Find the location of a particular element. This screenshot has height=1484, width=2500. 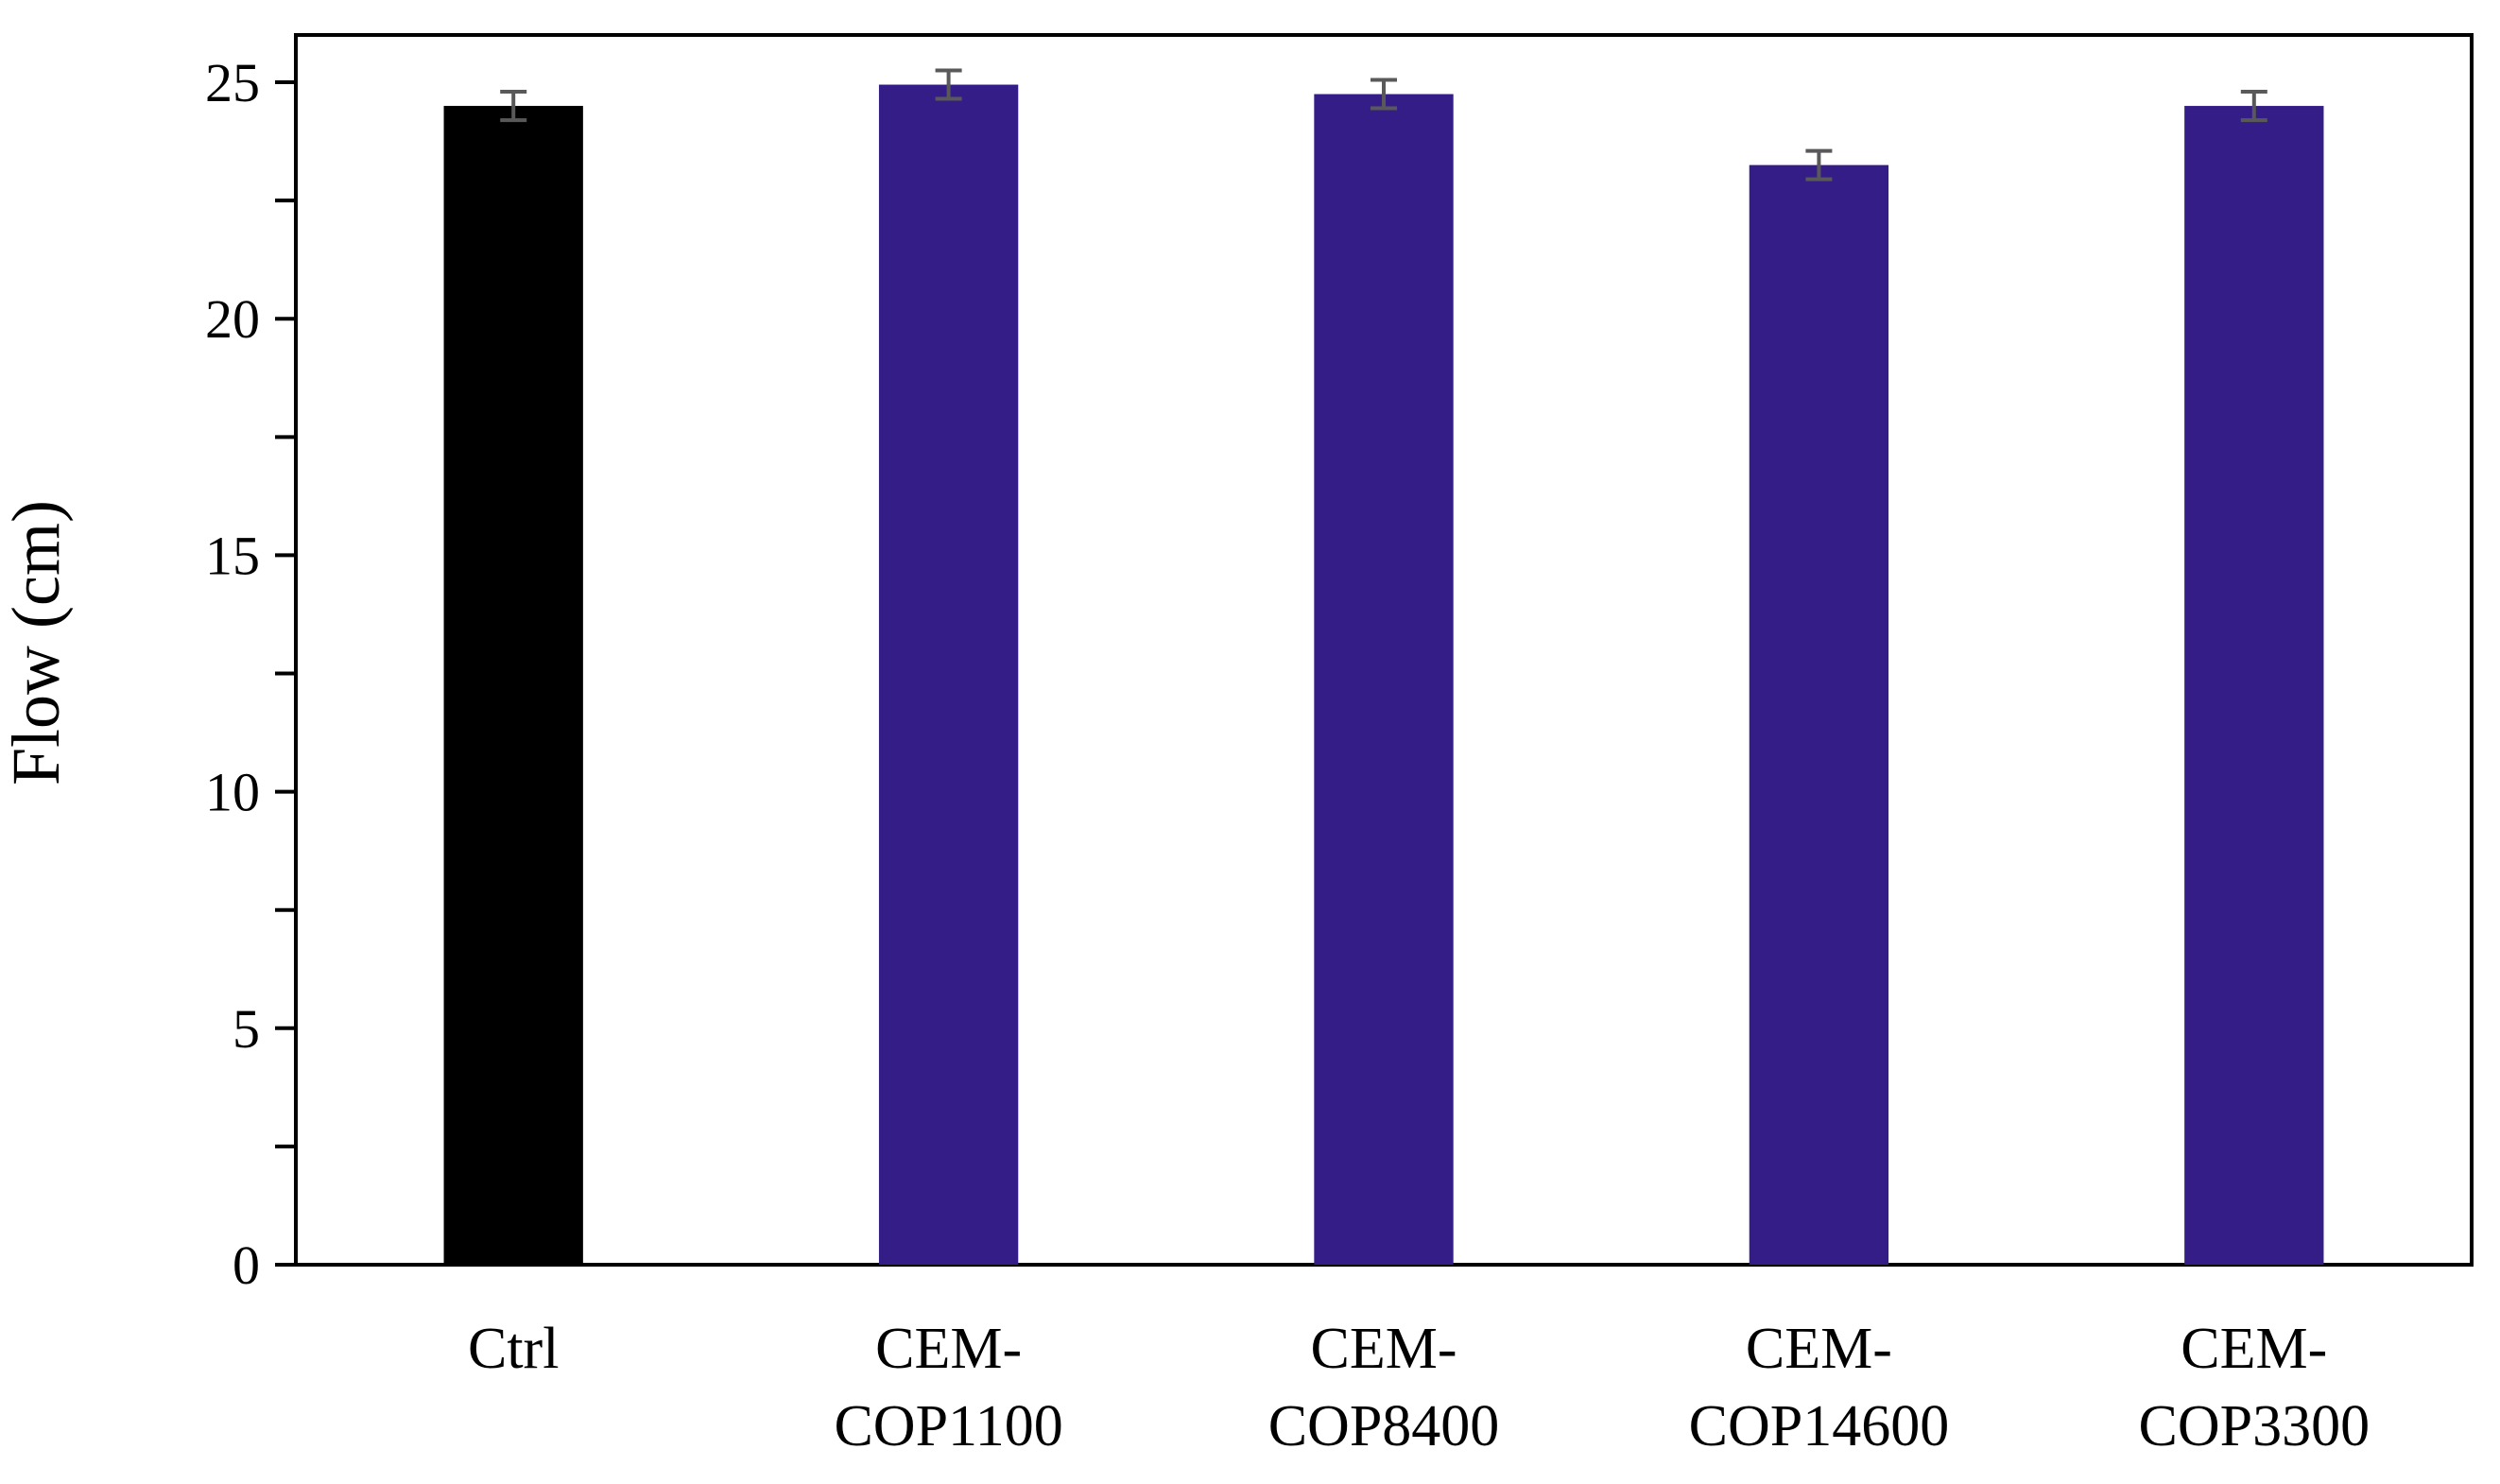

y-tick-label: 10 is located at coordinates (233, 793).